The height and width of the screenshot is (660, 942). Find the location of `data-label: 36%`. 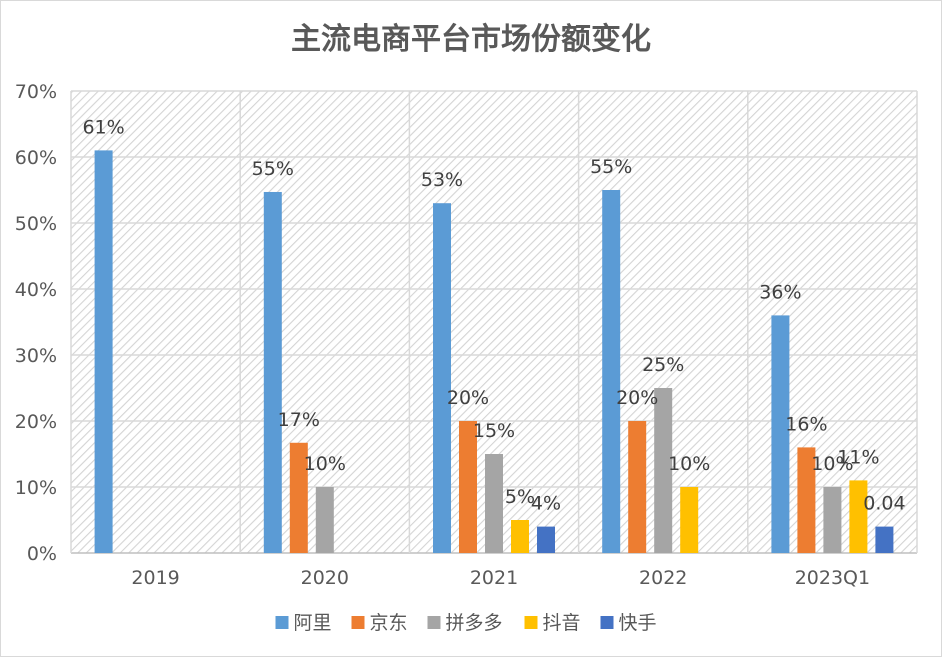

data-label: 36% is located at coordinates (780, 292).